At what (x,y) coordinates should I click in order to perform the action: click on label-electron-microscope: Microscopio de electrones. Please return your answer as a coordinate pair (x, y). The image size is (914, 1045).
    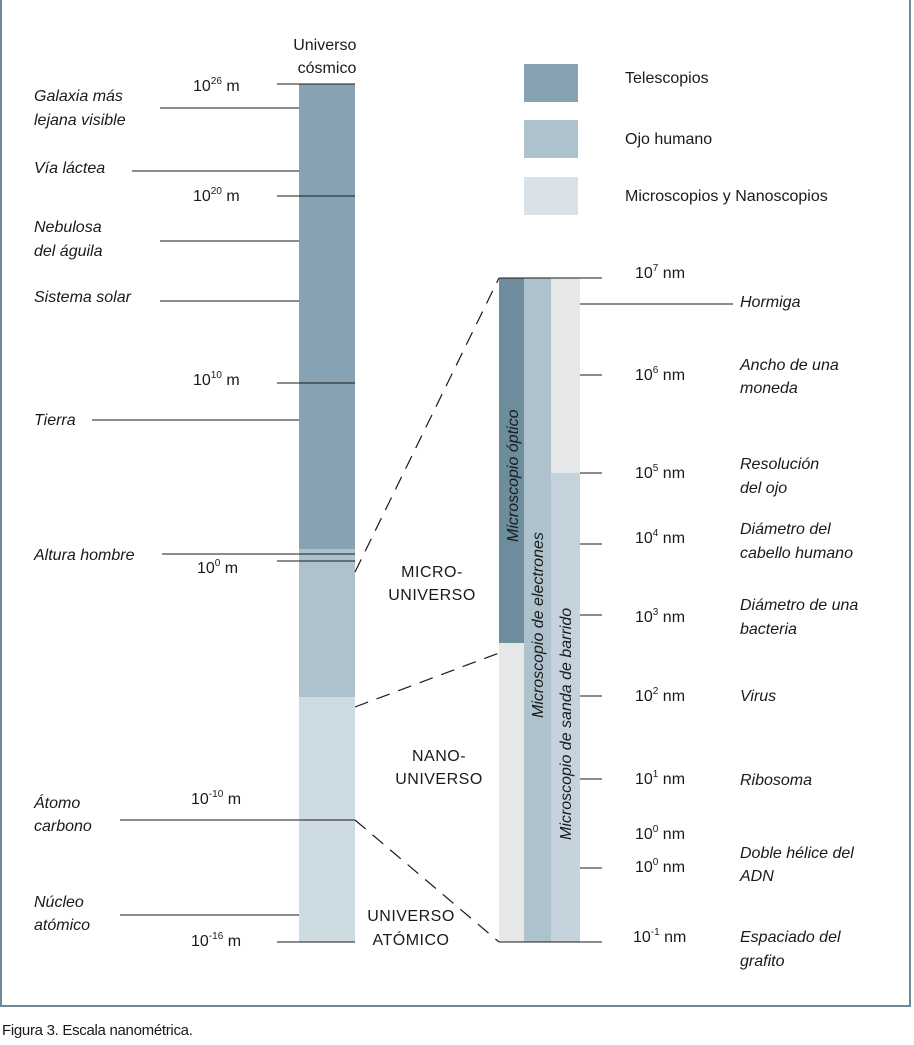
    Looking at the image, I should click on (538, 625).